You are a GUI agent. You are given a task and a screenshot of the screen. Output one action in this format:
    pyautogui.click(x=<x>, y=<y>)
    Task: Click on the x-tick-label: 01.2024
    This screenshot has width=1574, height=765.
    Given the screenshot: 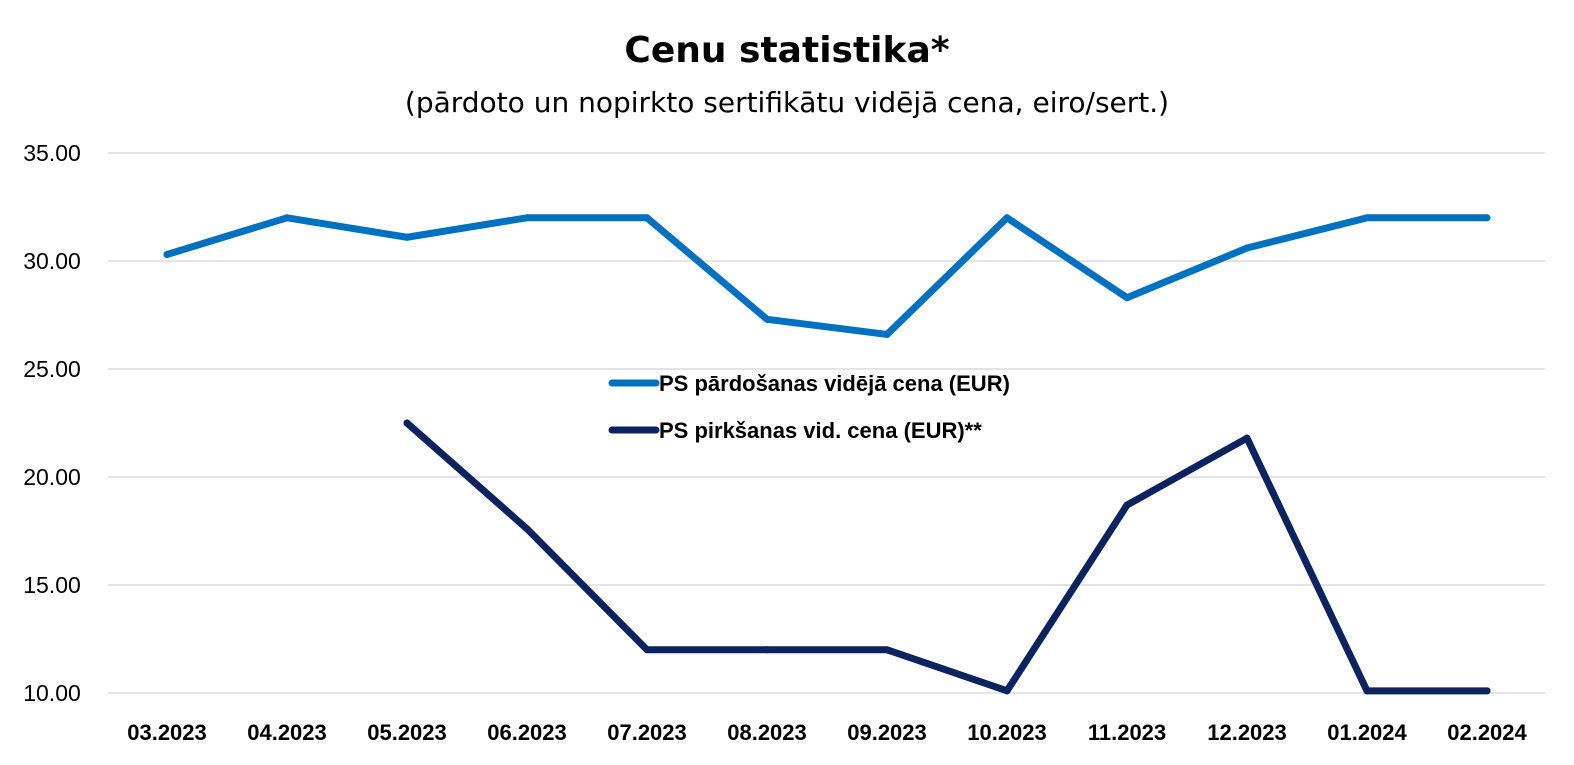 What is the action you would take?
    pyautogui.click(x=1367, y=732)
    